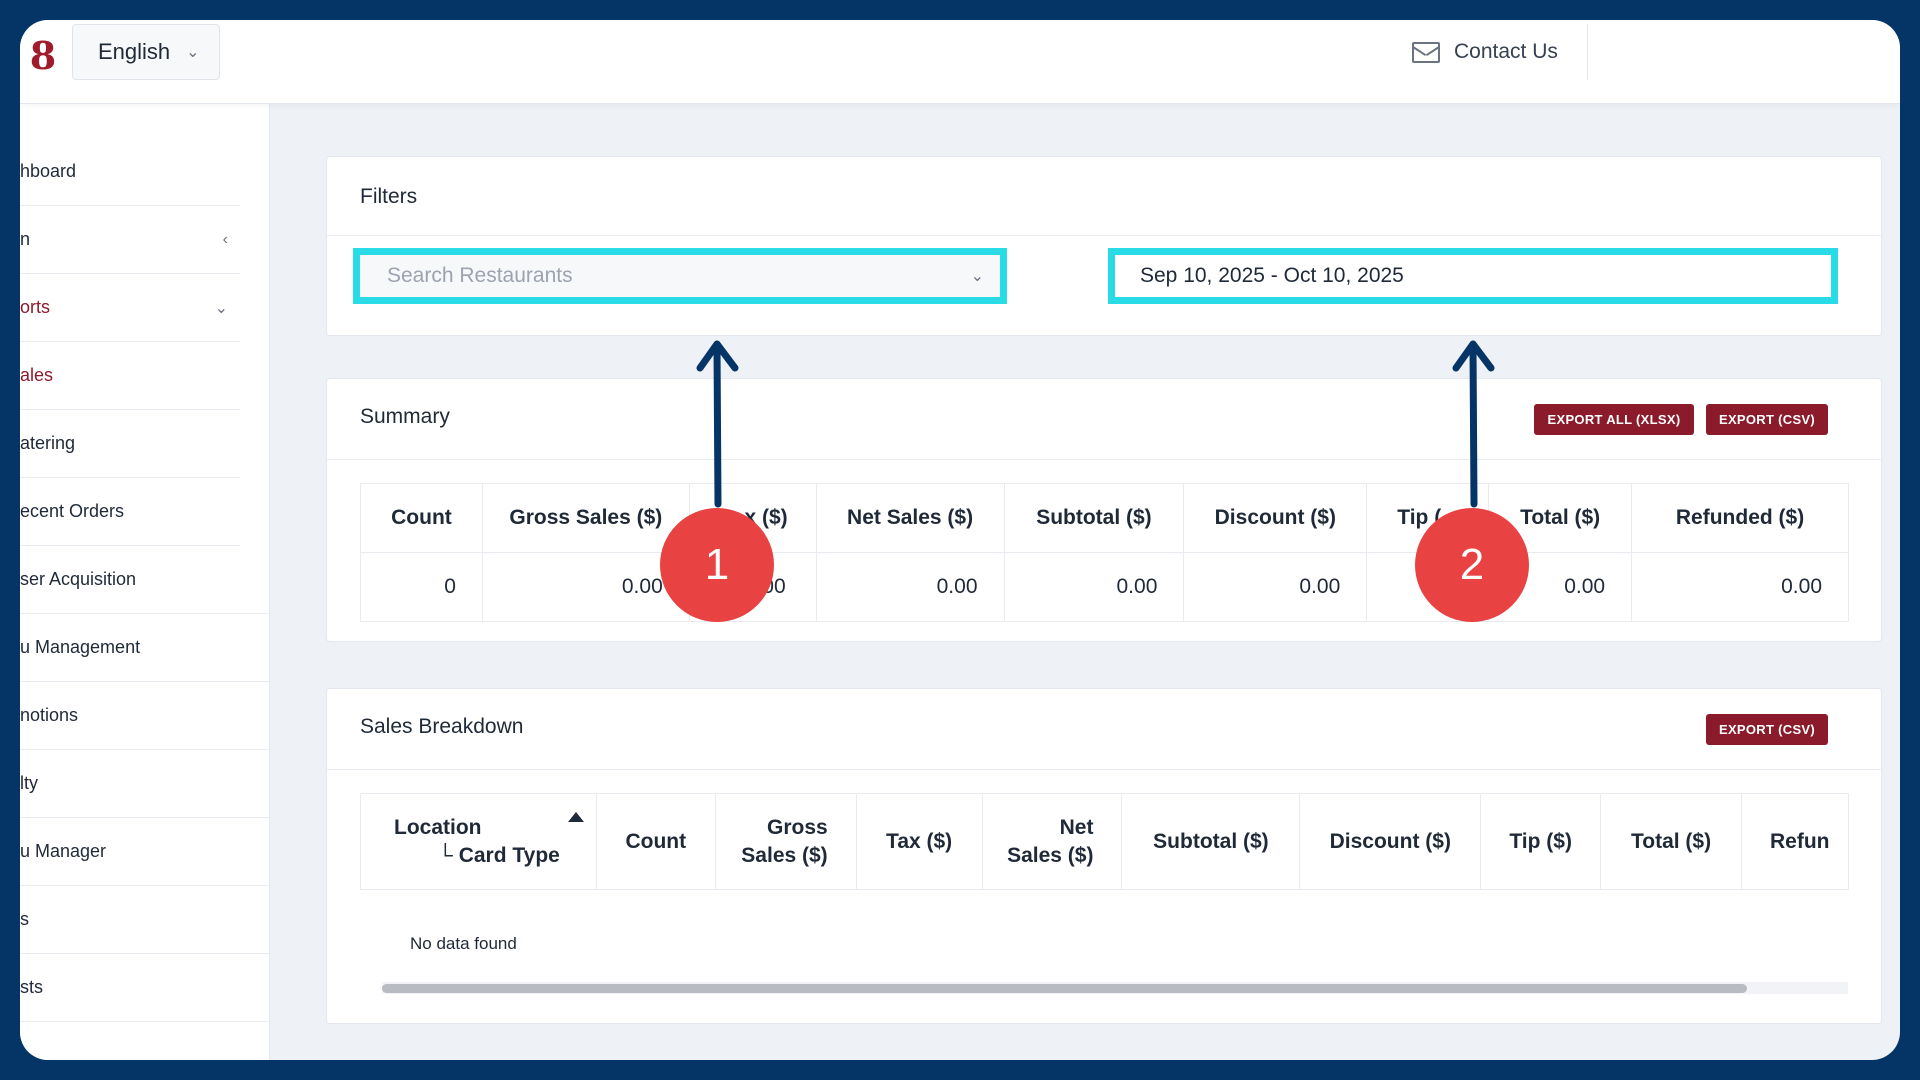 The width and height of the screenshot is (1920, 1080). What do you see at coordinates (1767, 729) in the screenshot?
I see `breakdown-export-csv-button: EXPORT (CSV)` at bounding box center [1767, 729].